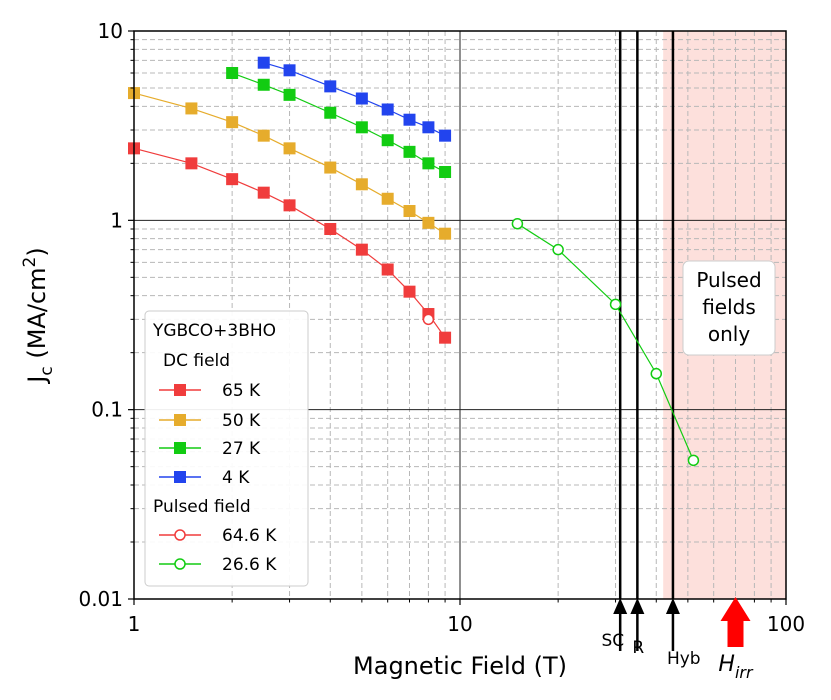  I want to click on pulsed-only-label-box, so click(729, 308).